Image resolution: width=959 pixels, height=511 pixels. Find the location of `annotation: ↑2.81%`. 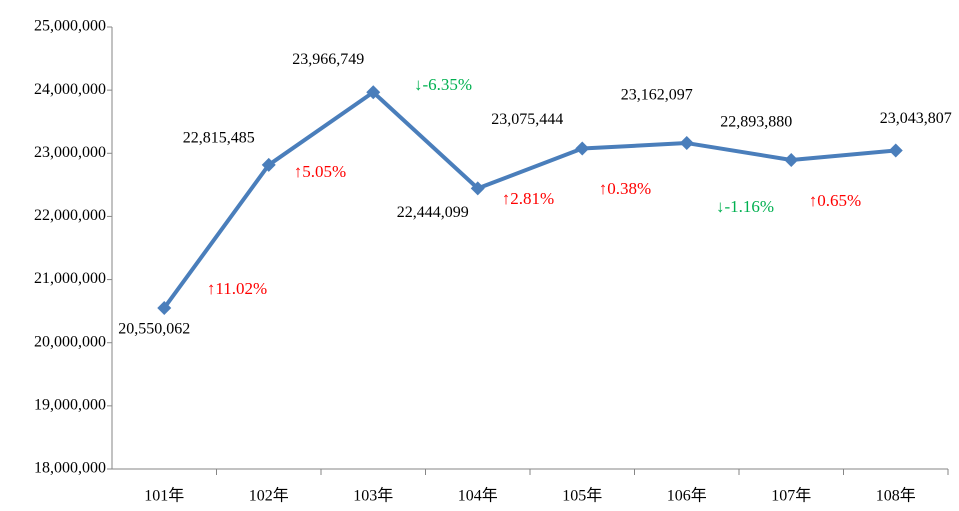

annotation: ↑2.81% is located at coordinates (528, 198).